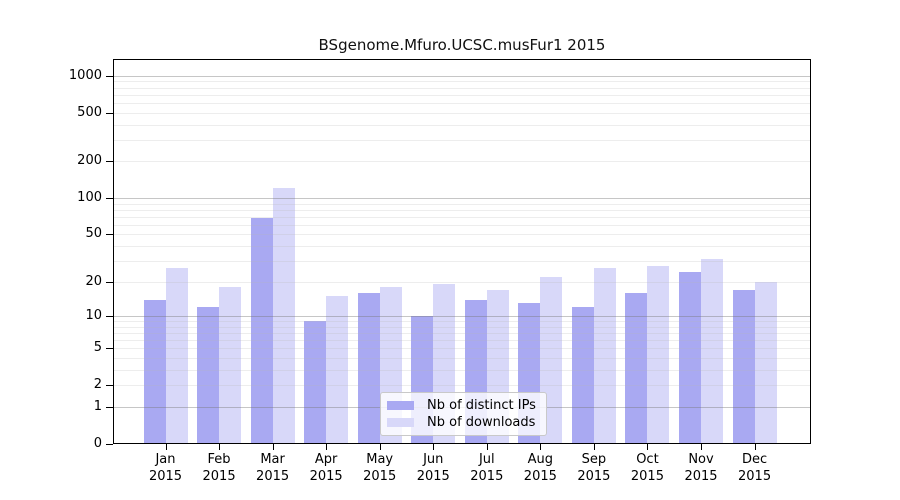 The height and width of the screenshot is (500, 900). I want to click on legend-label-downloads: Nb of downloads, so click(481, 422).